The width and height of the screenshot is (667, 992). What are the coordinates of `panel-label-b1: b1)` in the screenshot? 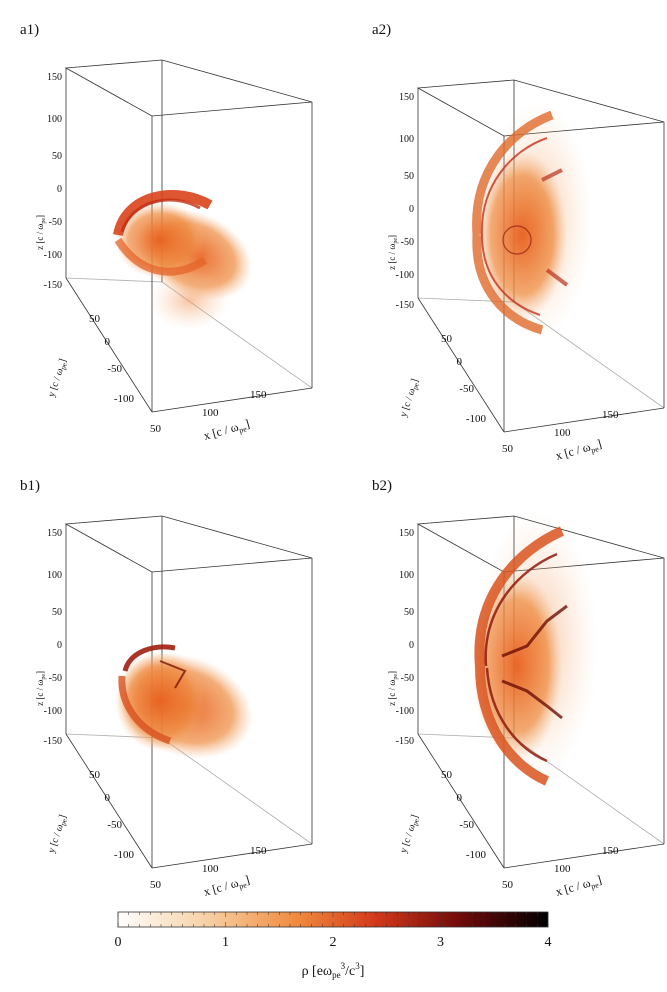 It's located at (30, 486).